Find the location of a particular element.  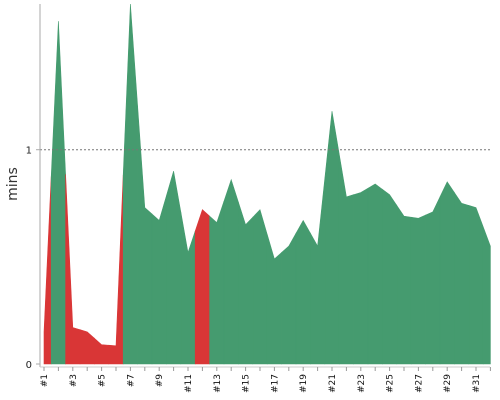

x-tick-label-build-19: #19 is located at coordinates (304, 383).